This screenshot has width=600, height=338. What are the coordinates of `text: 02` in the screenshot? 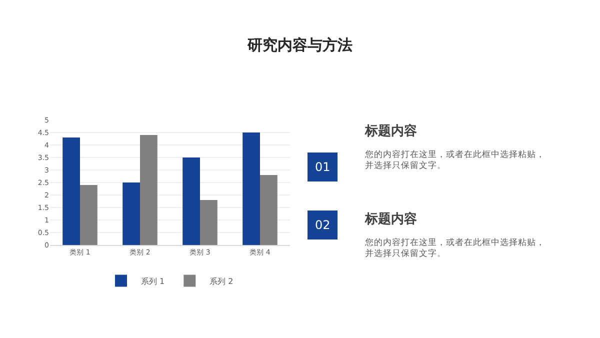 It's located at (322, 225).